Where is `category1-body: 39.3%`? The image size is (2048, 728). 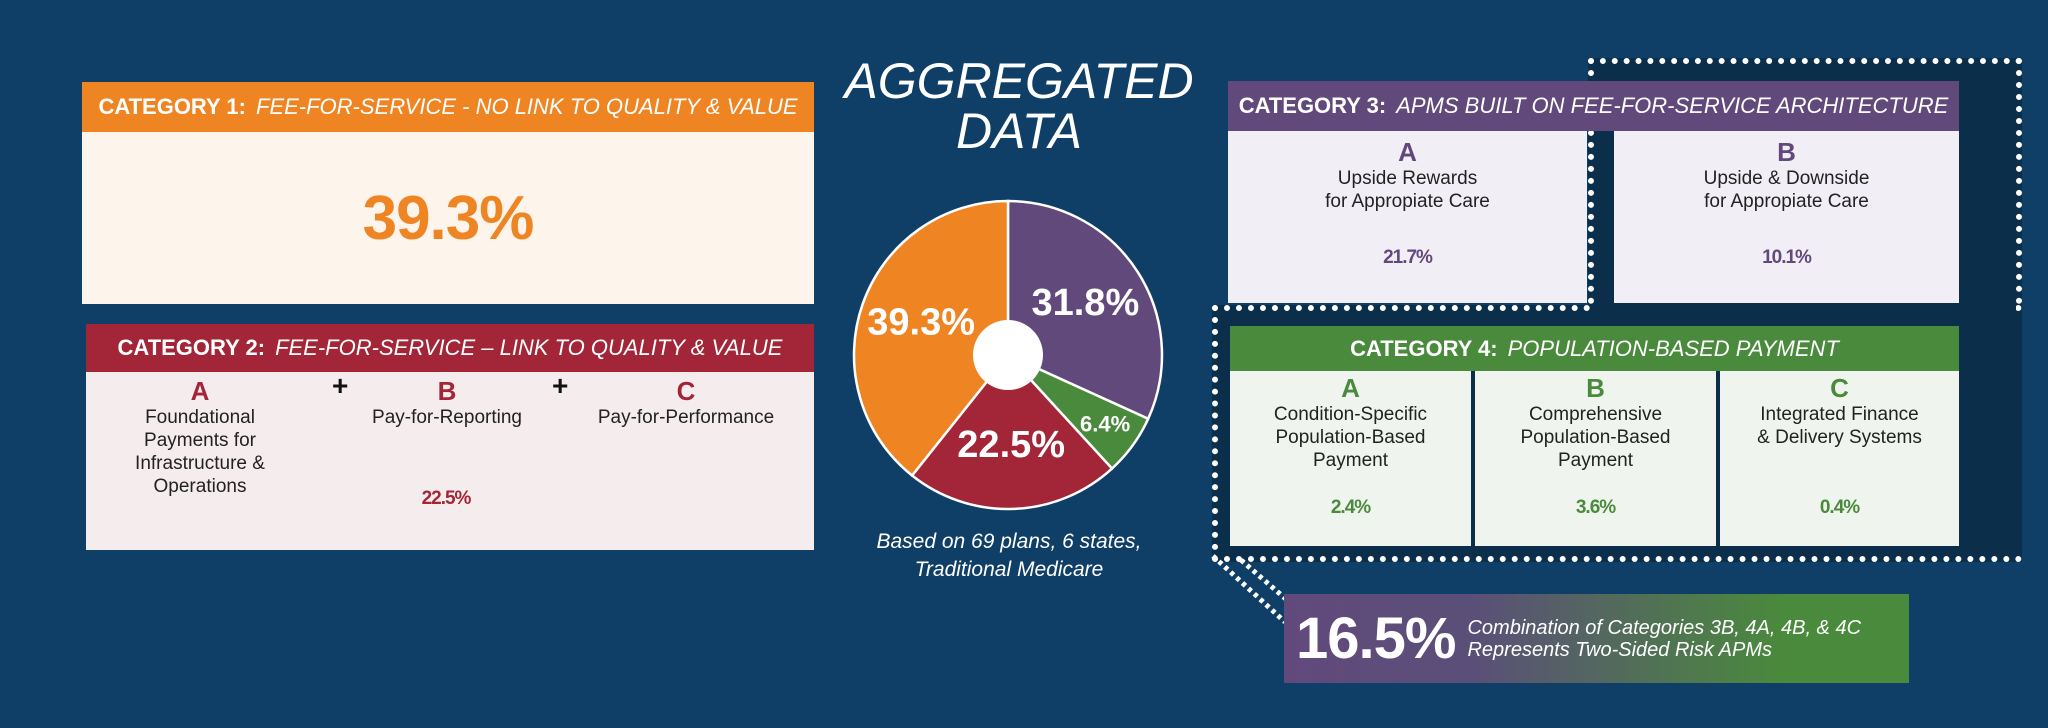
category1-body: 39.3% is located at coordinates (448, 218).